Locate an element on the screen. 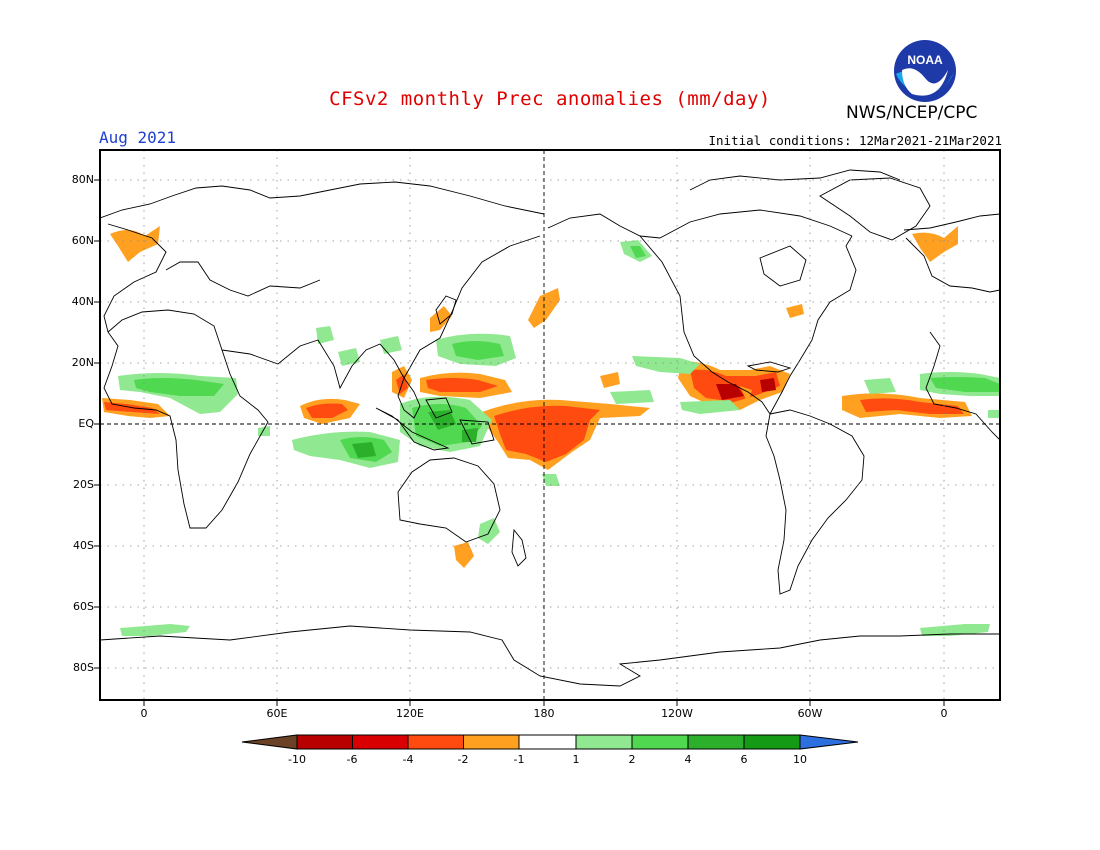 The image size is (1100, 850). lat-label: 60N is located at coordinates (82, 240).